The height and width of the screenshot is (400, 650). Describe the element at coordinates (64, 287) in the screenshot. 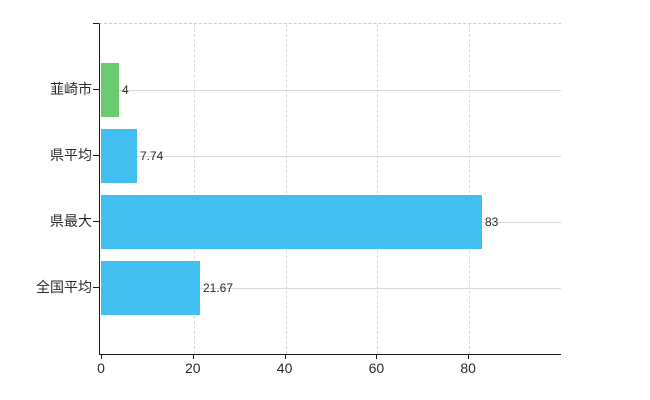

I see `category-label: 全国平均` at that location.